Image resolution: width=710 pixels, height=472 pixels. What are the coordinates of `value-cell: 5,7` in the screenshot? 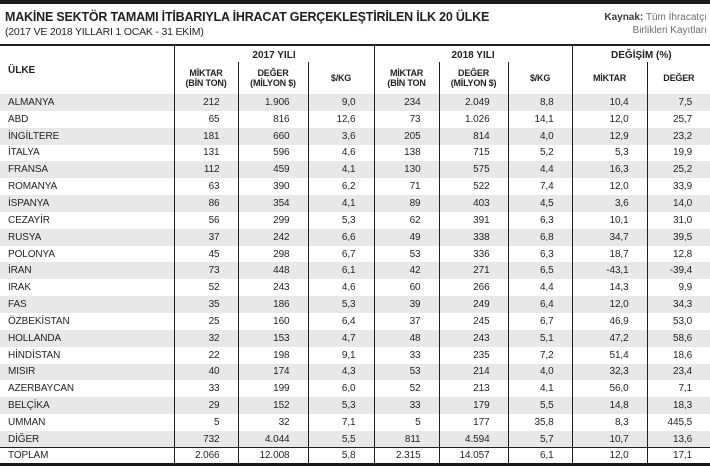 It's located at (540, 439).